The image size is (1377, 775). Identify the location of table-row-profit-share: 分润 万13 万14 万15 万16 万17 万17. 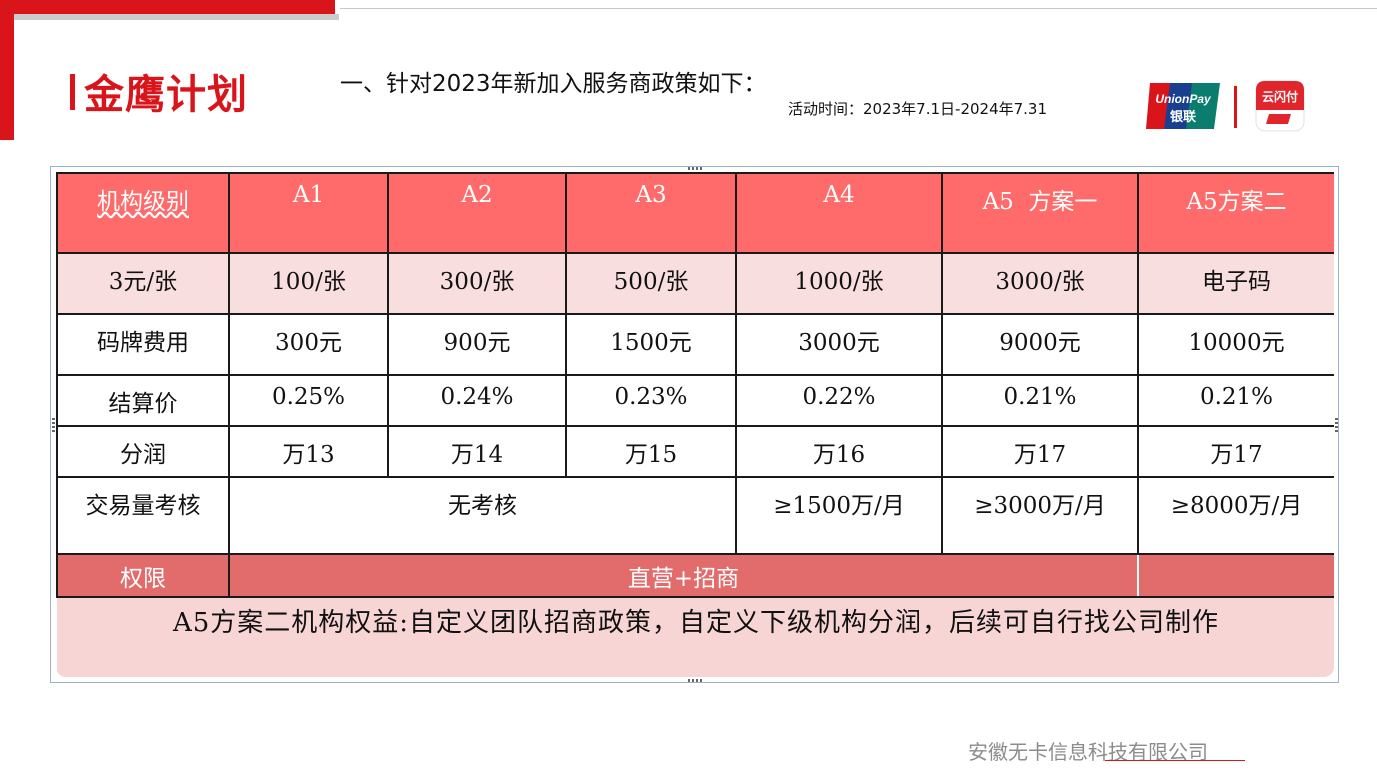
(695, 451).